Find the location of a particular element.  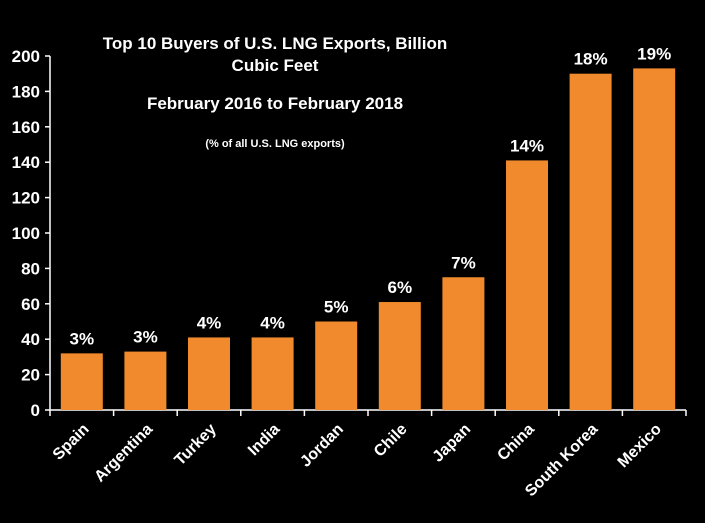

y-tick-label: 40 is located at coordinates (30, 339).